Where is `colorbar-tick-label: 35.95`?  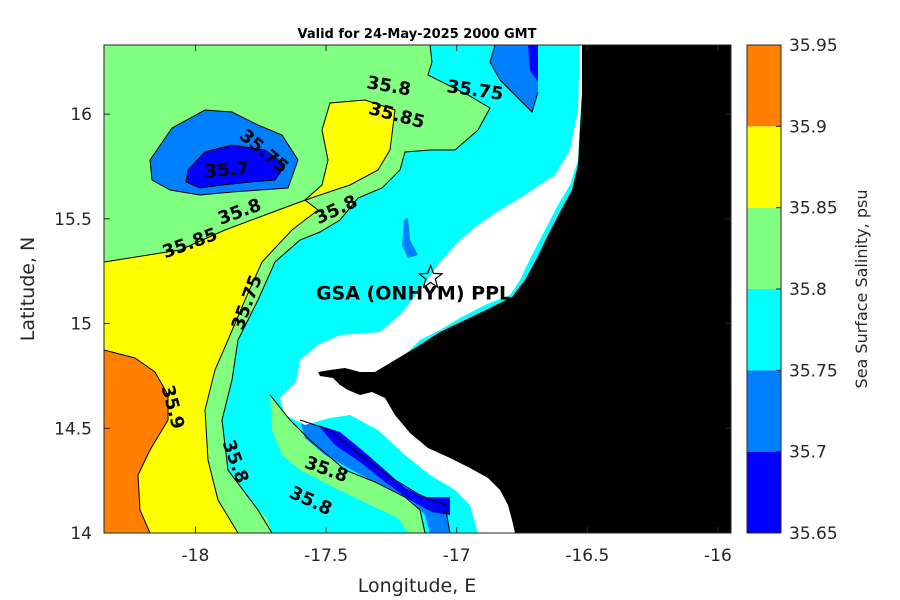
colorbar-tick-label: 35.95 is located at coordinates (813, 46).